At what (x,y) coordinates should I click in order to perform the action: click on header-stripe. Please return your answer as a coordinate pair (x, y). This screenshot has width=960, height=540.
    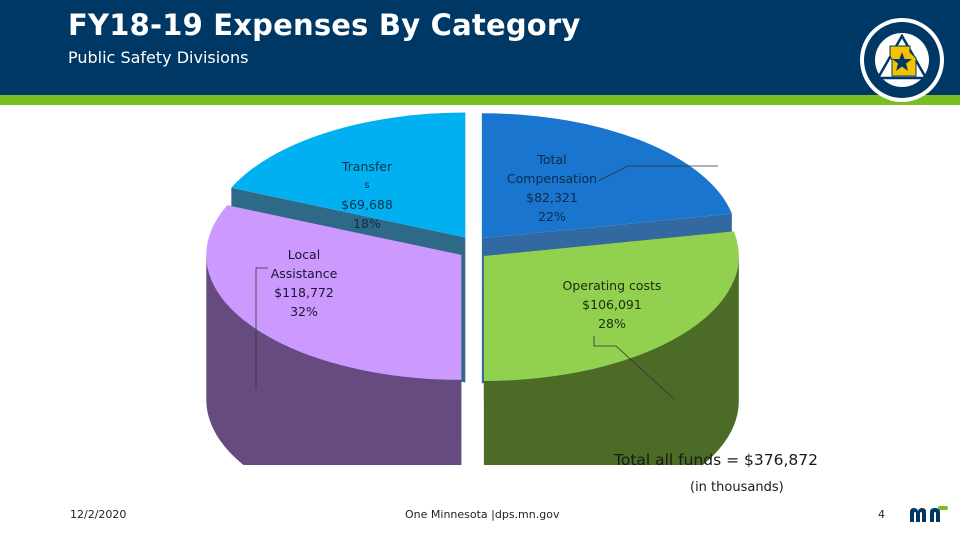
    Looking at the image, I should click on (480, 100).